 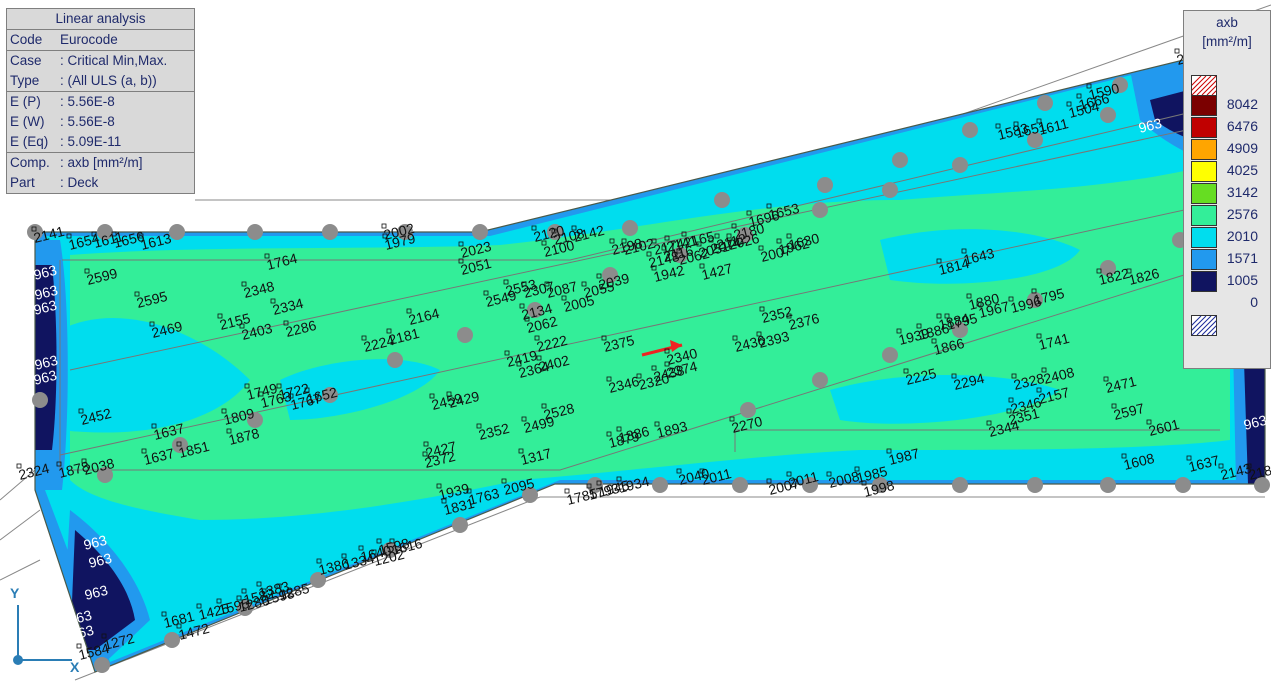 I want to click on value-label: 1666, so click(x=1094, y=101).